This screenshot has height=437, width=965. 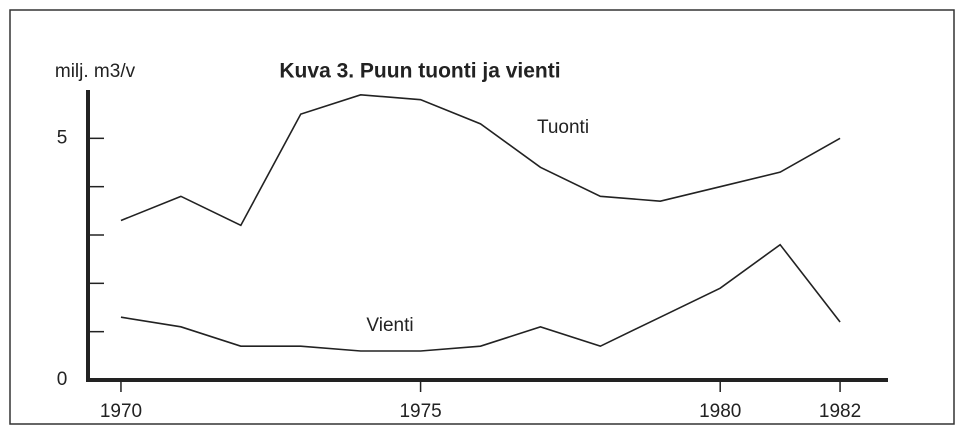 What do you see at coordinates (419, 71) in the screenshot?
I see `chart-title: Kuva 3. Puun tuonti ja vienti` at bounding box center [419, 71].